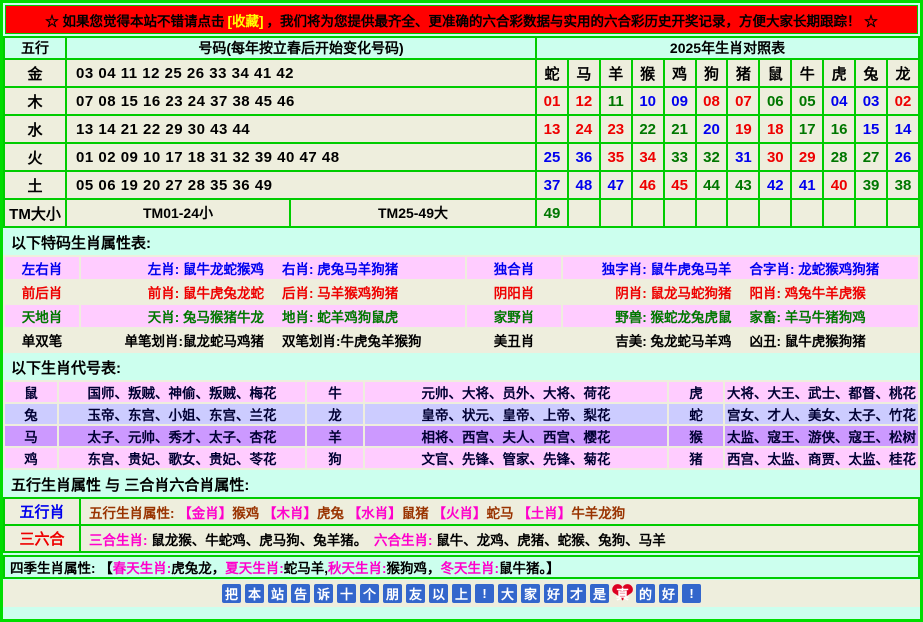 The width and height of the screenshot is (923, 622). What do you see at coordinates (775, 185) in the screenshot?
I see `zodiac-number-cell: 42` at bounding box center [775, 185].